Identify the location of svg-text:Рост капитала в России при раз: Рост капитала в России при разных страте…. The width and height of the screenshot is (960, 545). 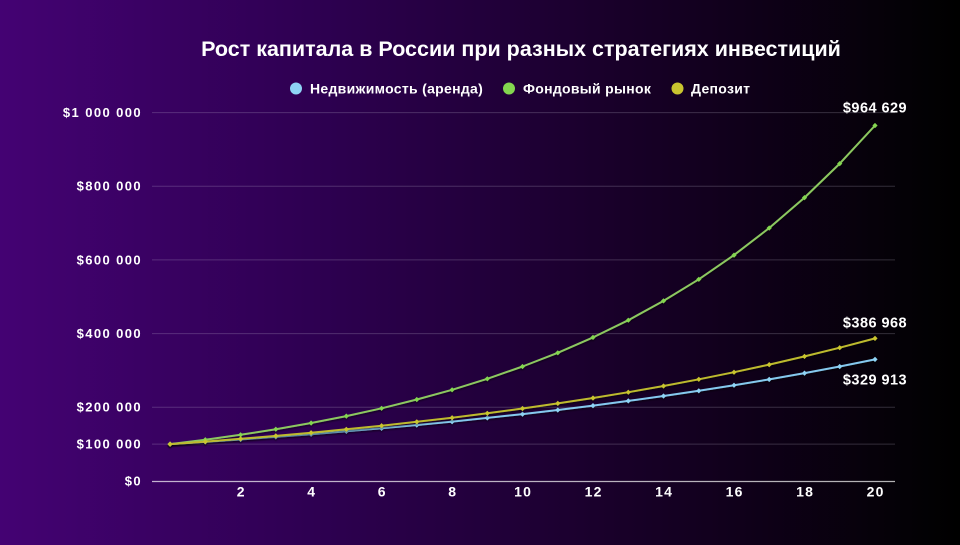
(521, 49).